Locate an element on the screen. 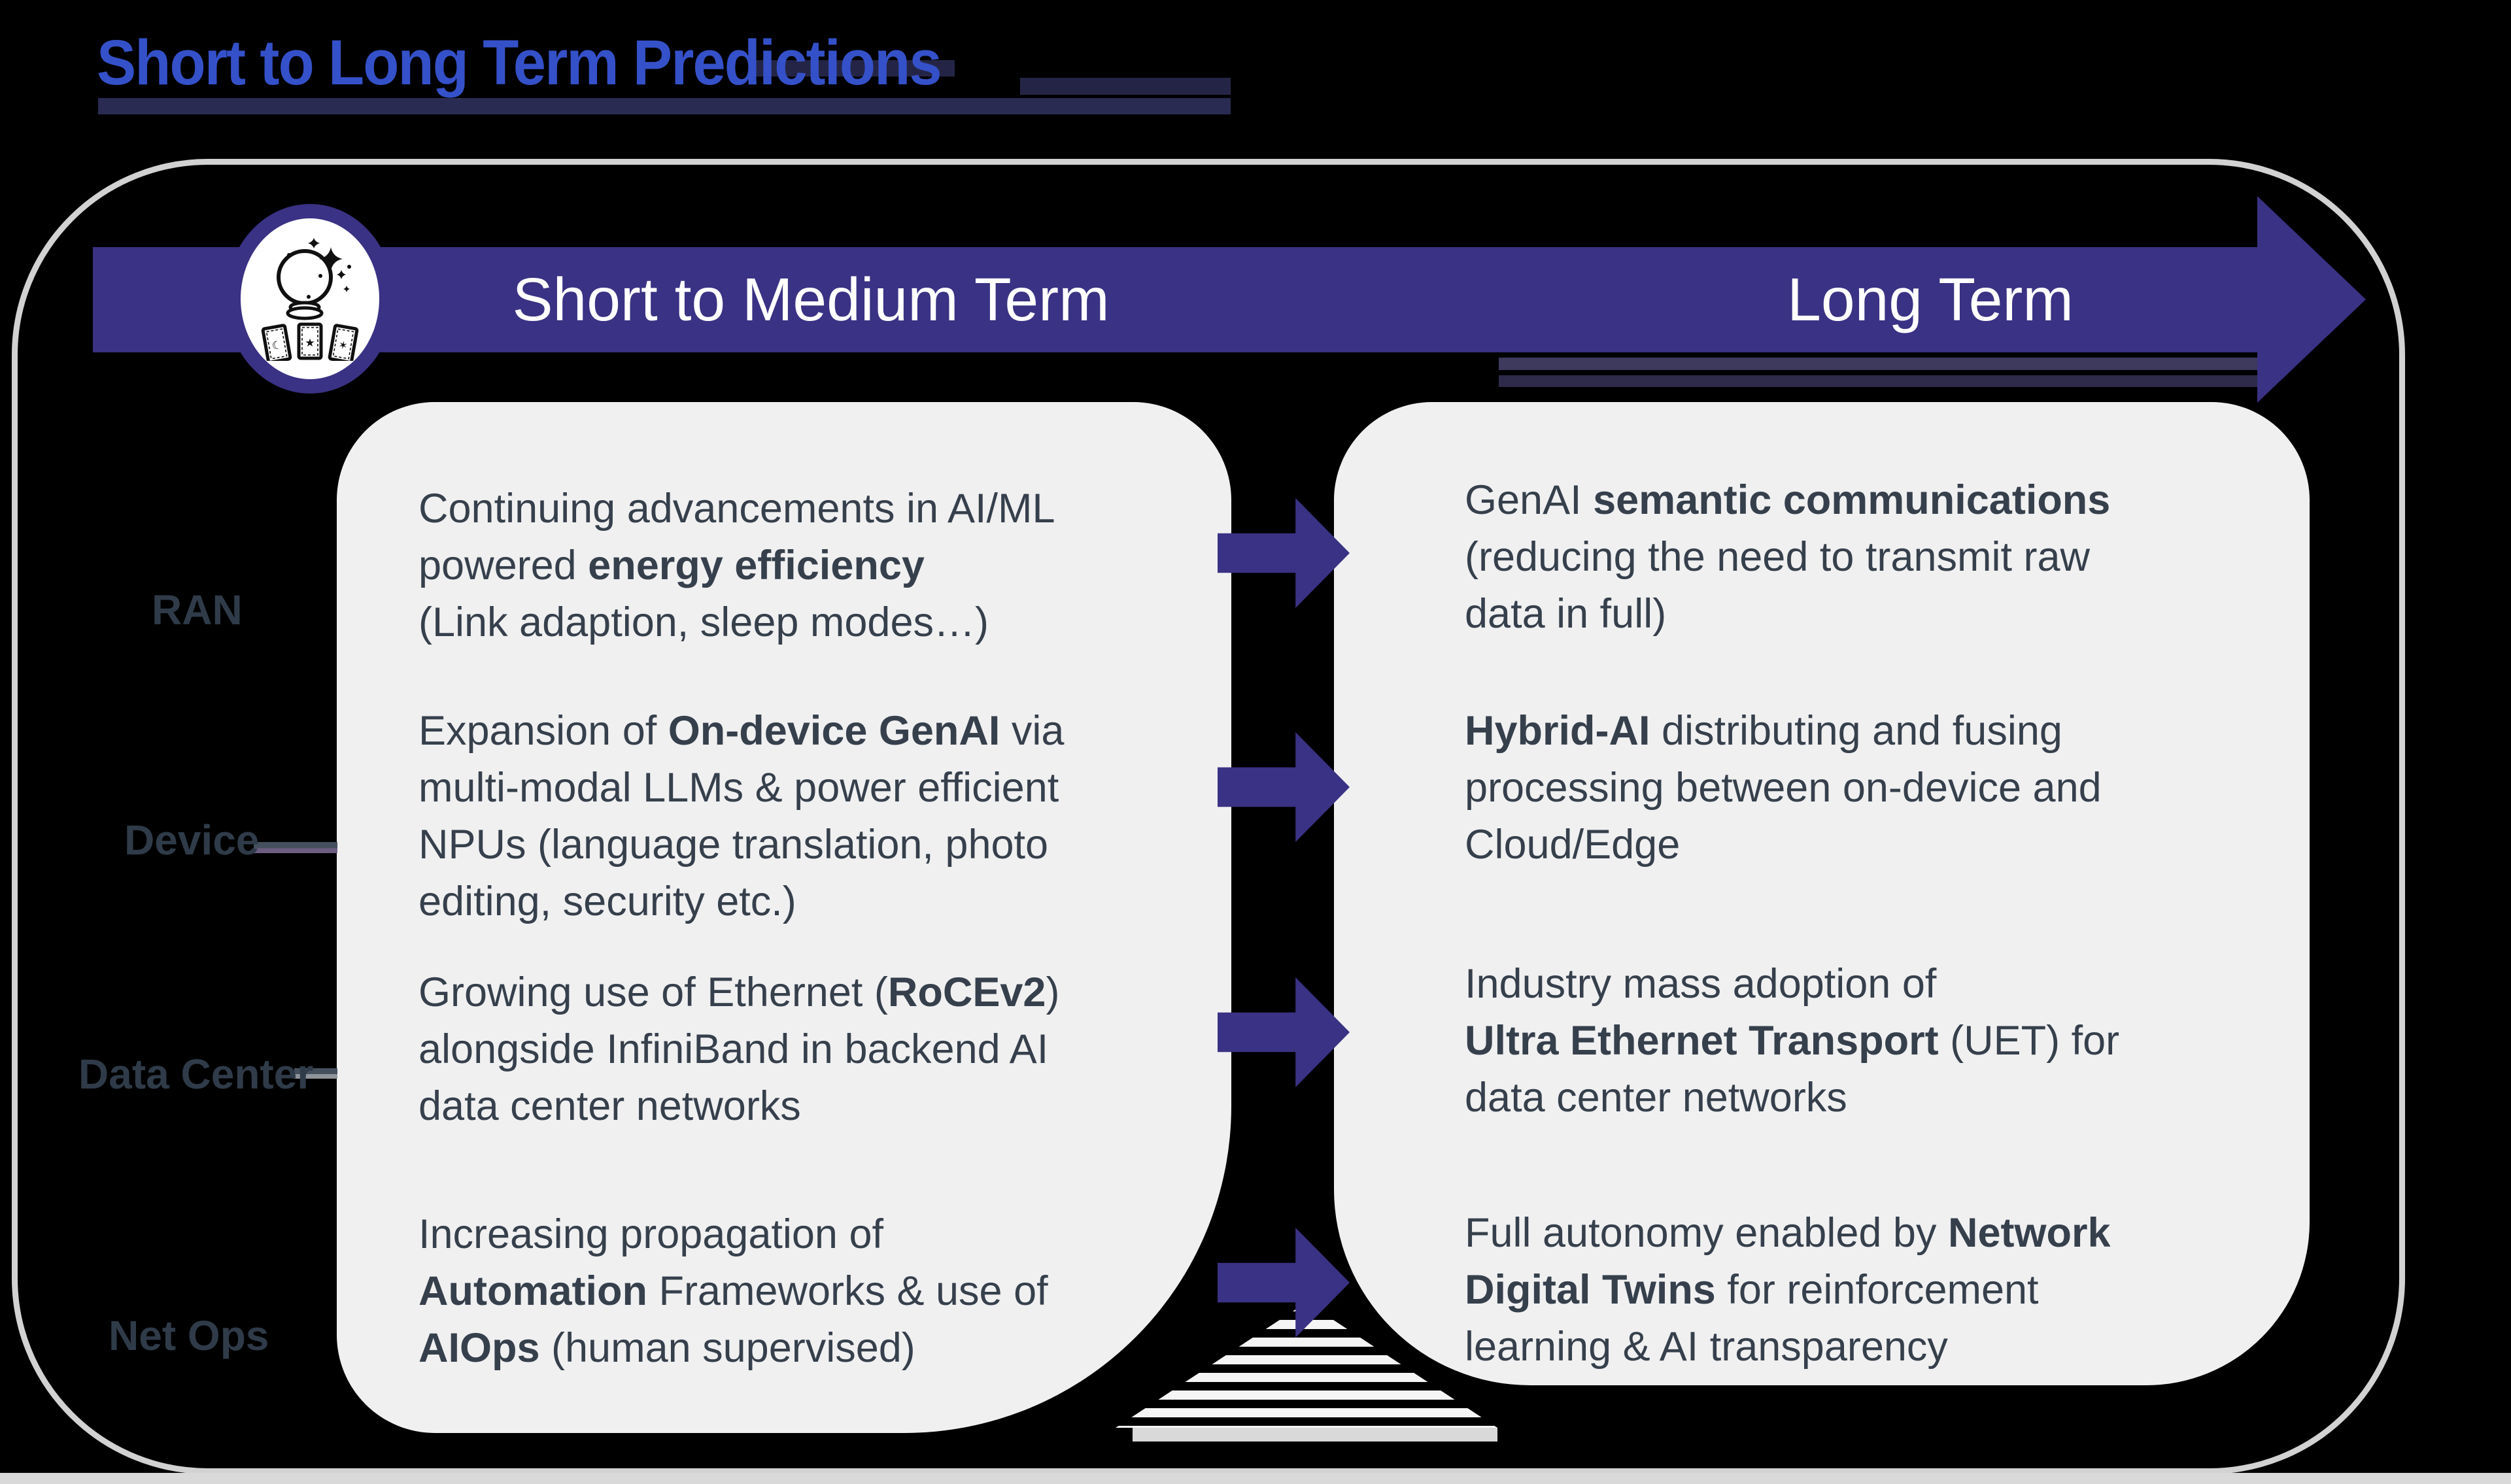  category-label-device: Device is located at coordinates (192, 841).